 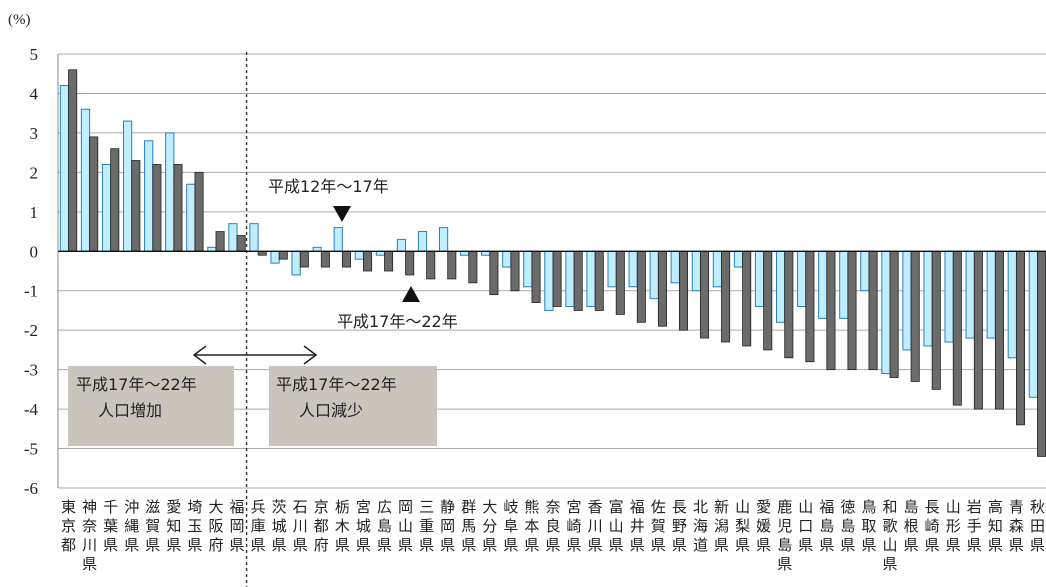 I want to click on y-unit-label: (%), so click(x=19, y=20).